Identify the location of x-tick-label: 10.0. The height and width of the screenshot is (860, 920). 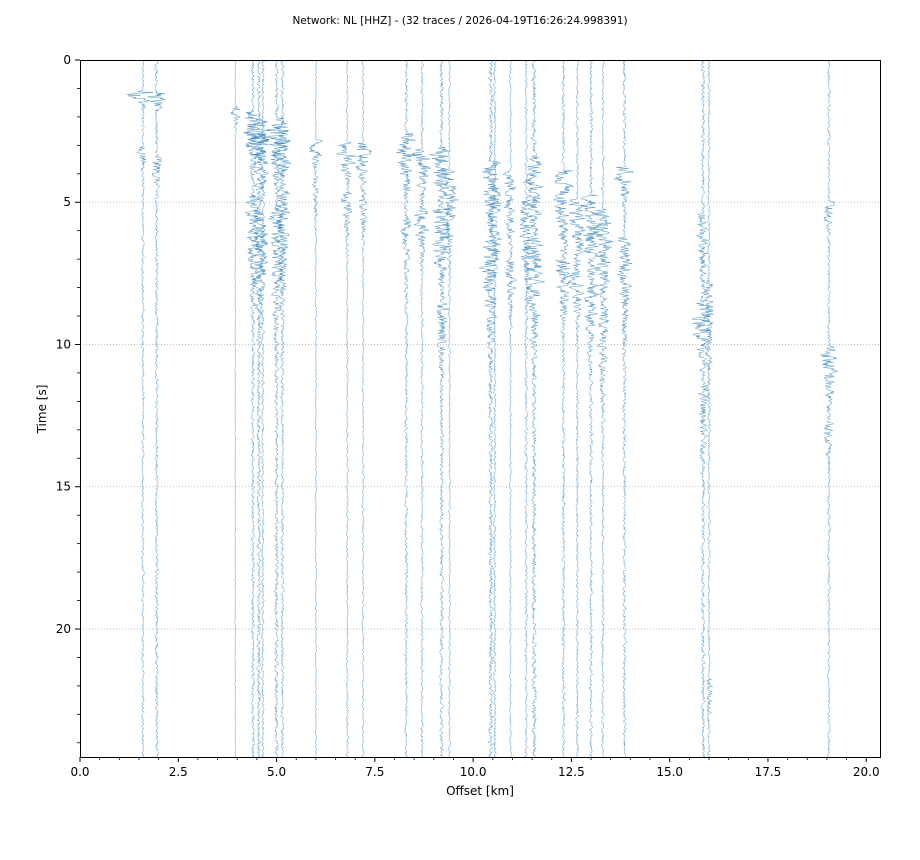
(473, 772).